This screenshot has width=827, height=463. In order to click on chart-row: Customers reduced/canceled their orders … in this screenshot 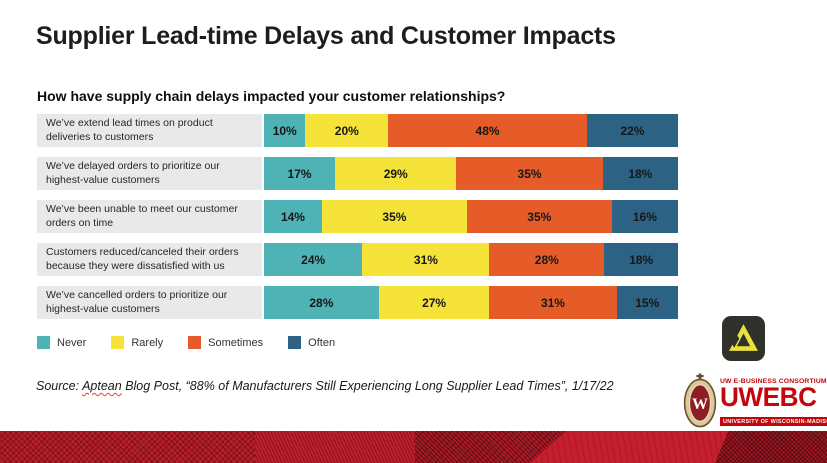, I will do `click(357, 259)`.